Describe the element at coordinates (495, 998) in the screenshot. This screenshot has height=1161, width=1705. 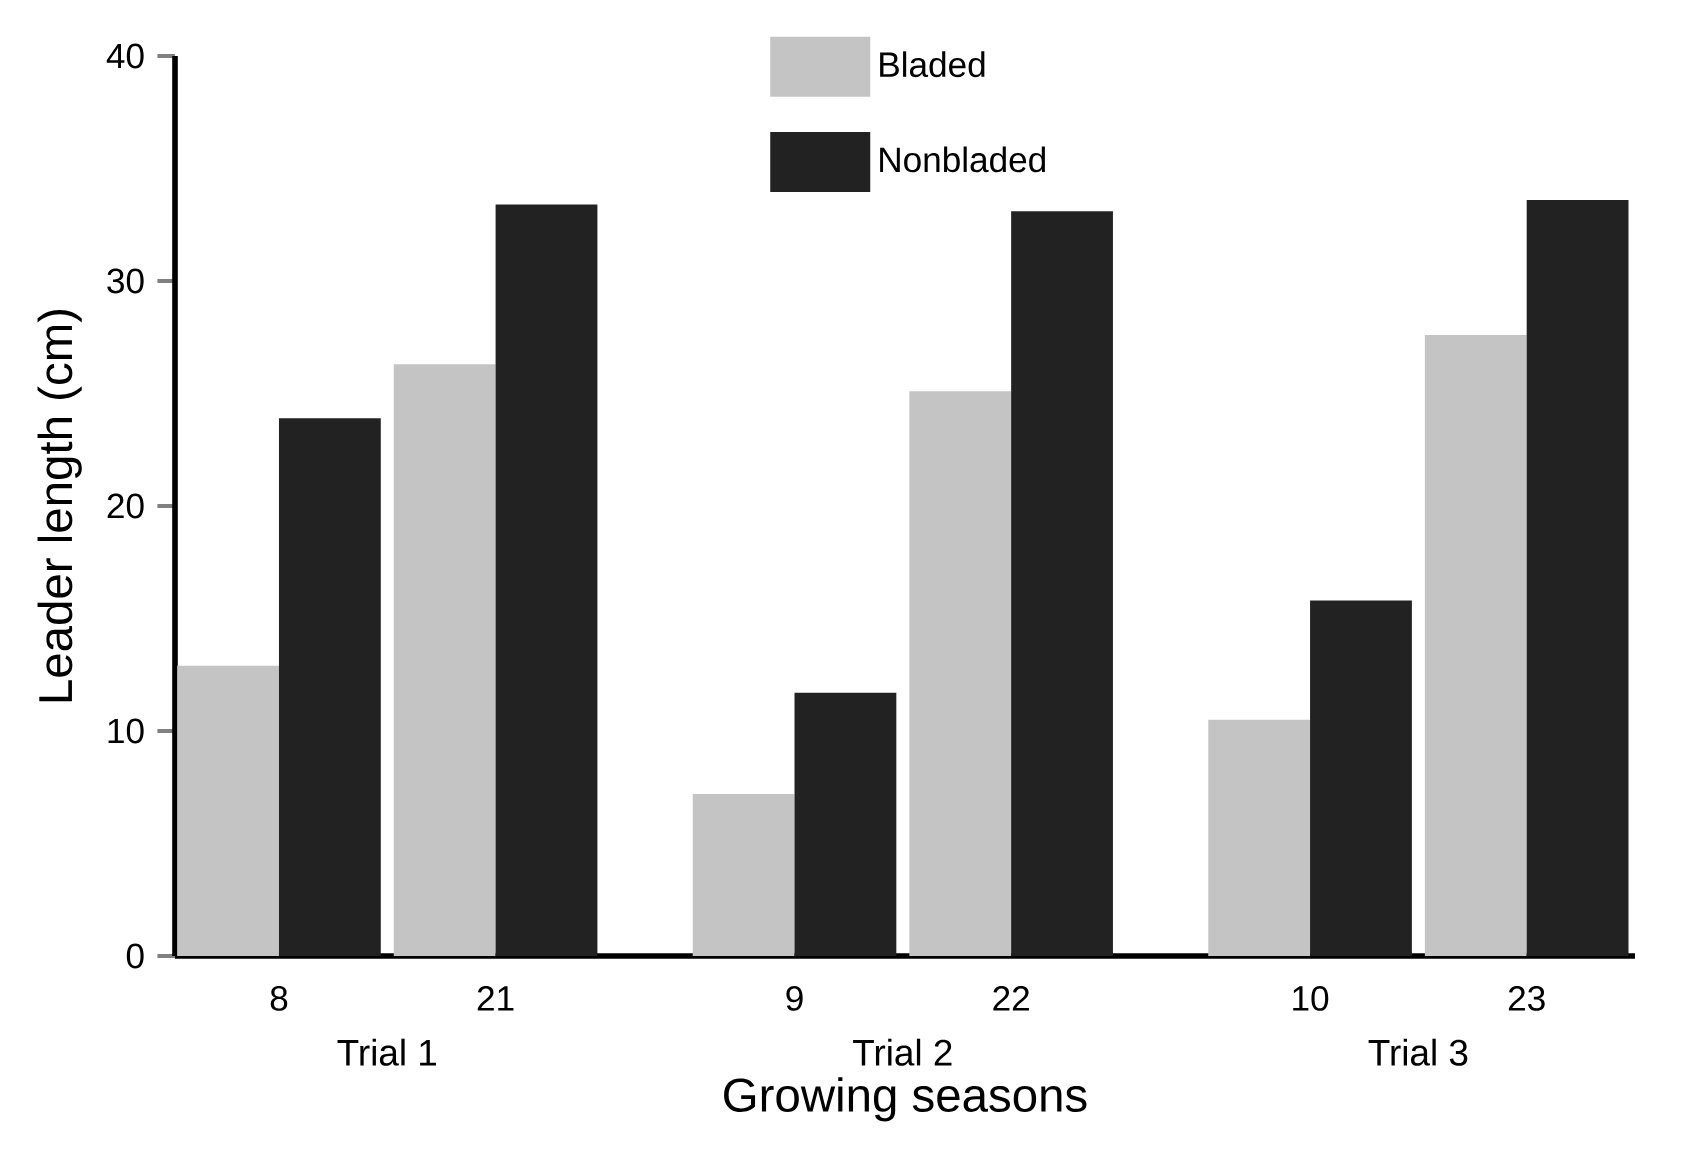
I see `x-tick-label: 21` at that location.